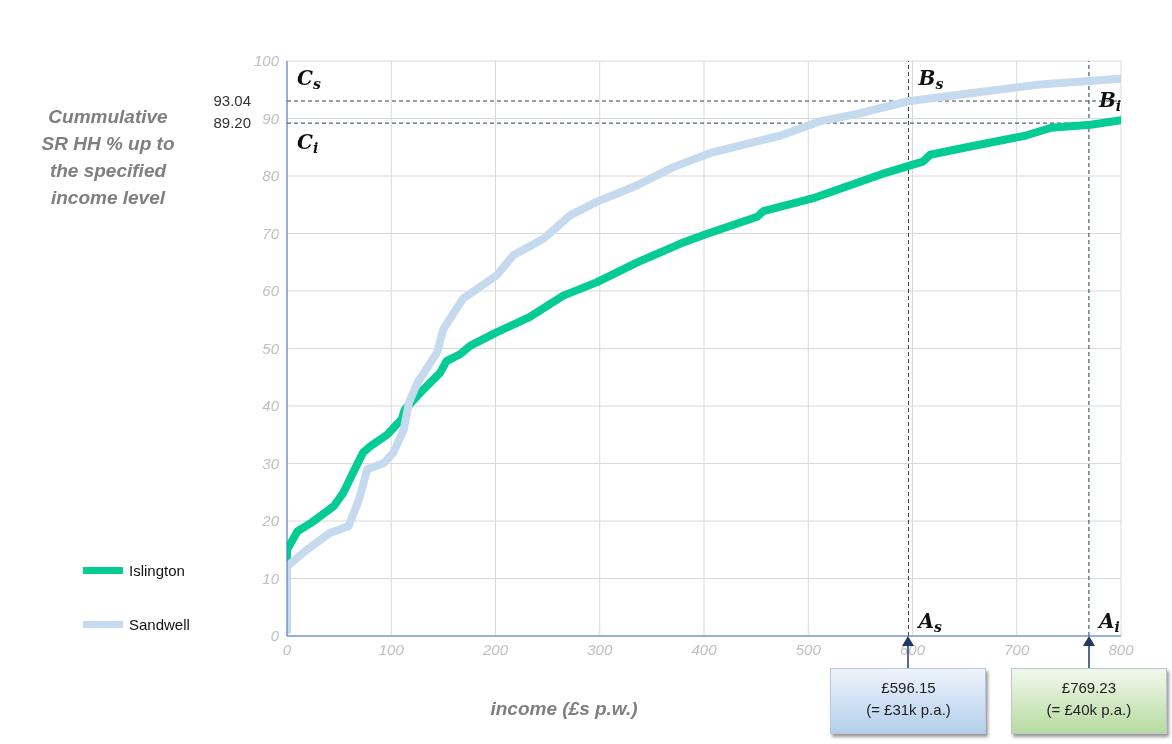 This screenshot has height=744, width=1172. I want to click on legend-label: Sandwell, so click(159, 624).